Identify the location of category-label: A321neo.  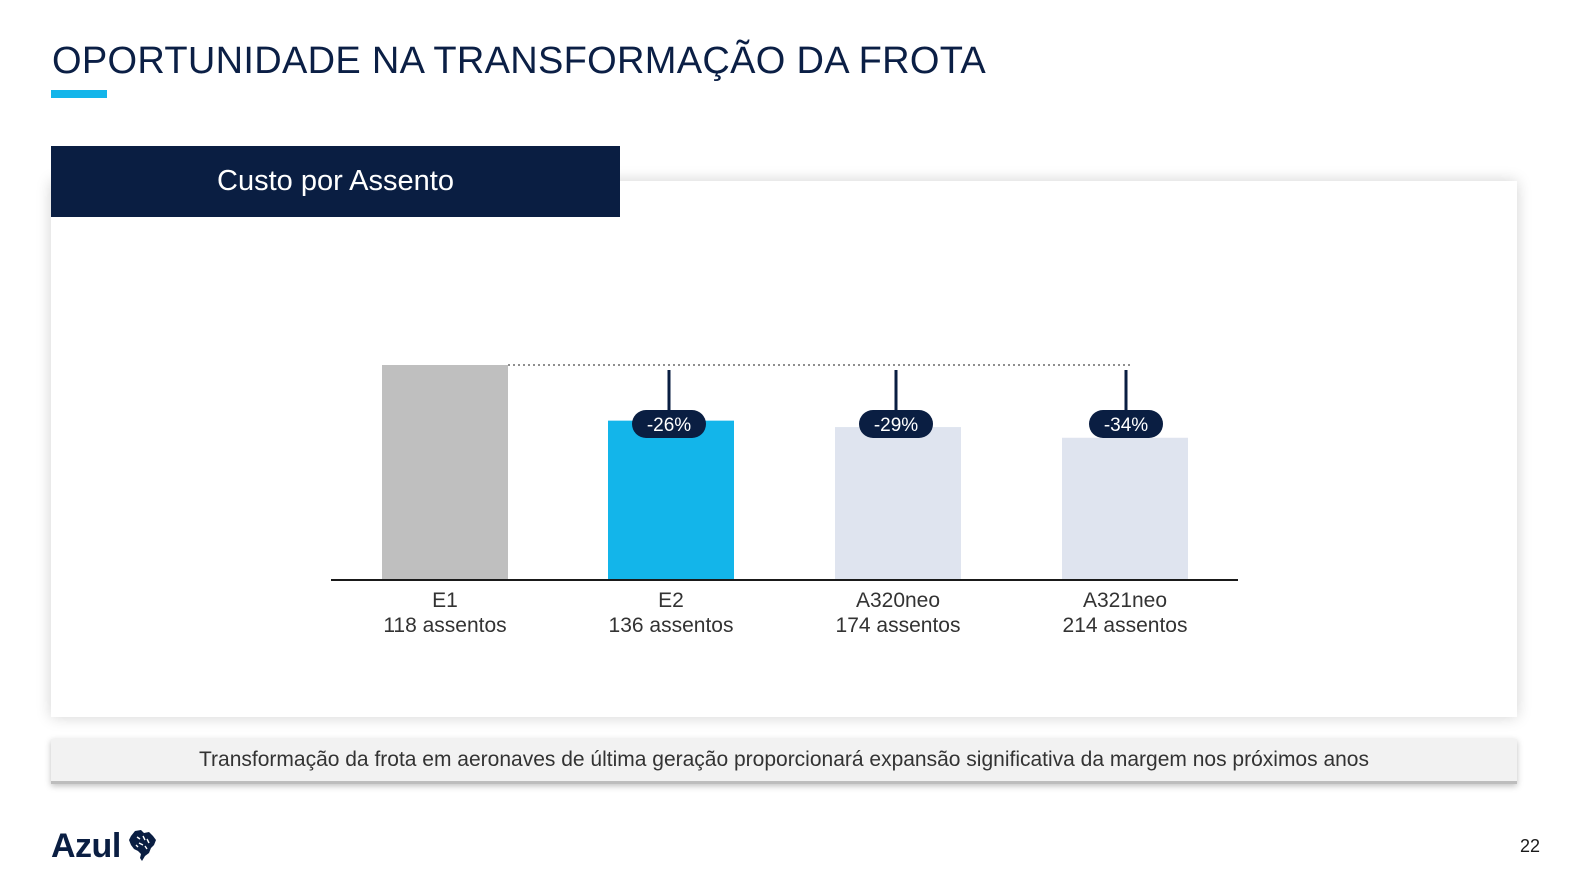
(1125, 600).